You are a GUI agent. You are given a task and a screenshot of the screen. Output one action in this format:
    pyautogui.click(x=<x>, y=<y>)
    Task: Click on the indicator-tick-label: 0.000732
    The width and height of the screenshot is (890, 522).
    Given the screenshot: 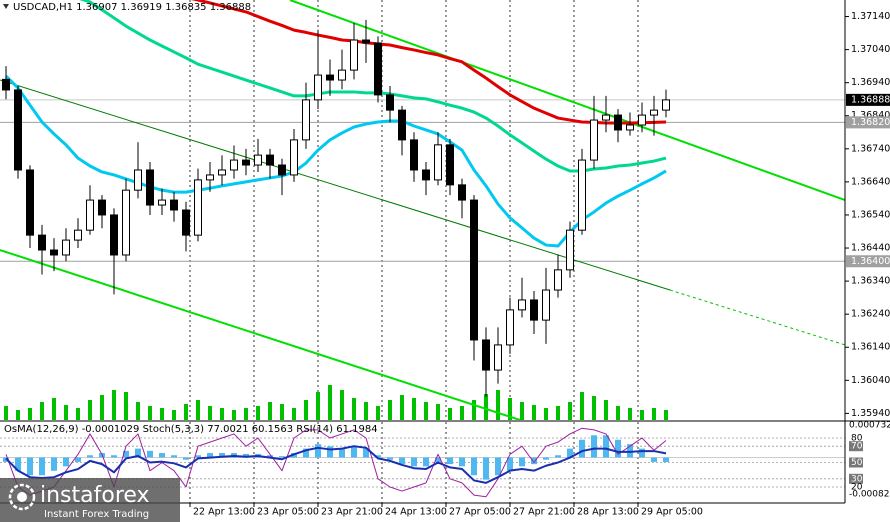 What is the action you would take?
    pyautogui.click(x=869, y=426)
    